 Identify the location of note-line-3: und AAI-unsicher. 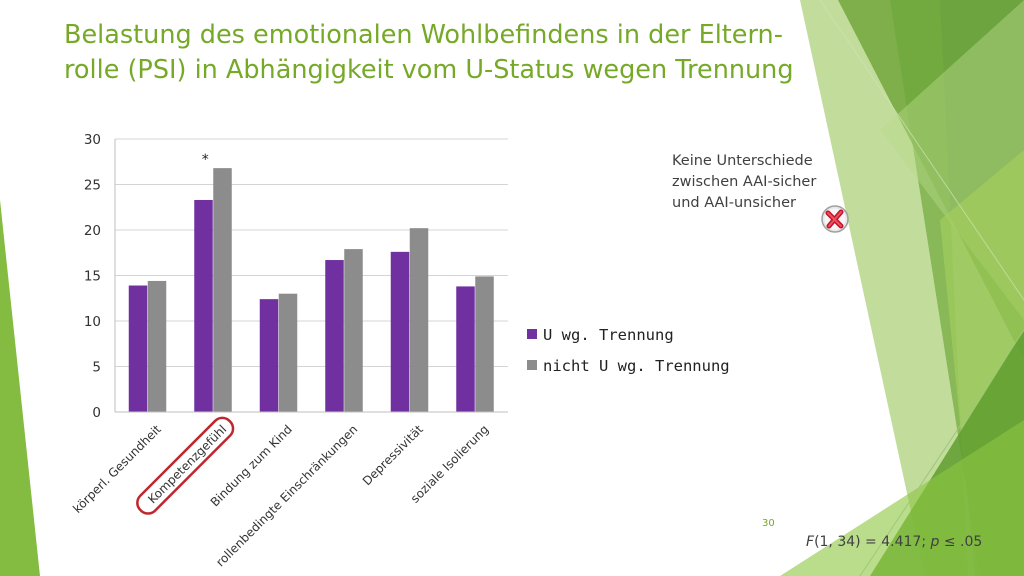
(734, 203).